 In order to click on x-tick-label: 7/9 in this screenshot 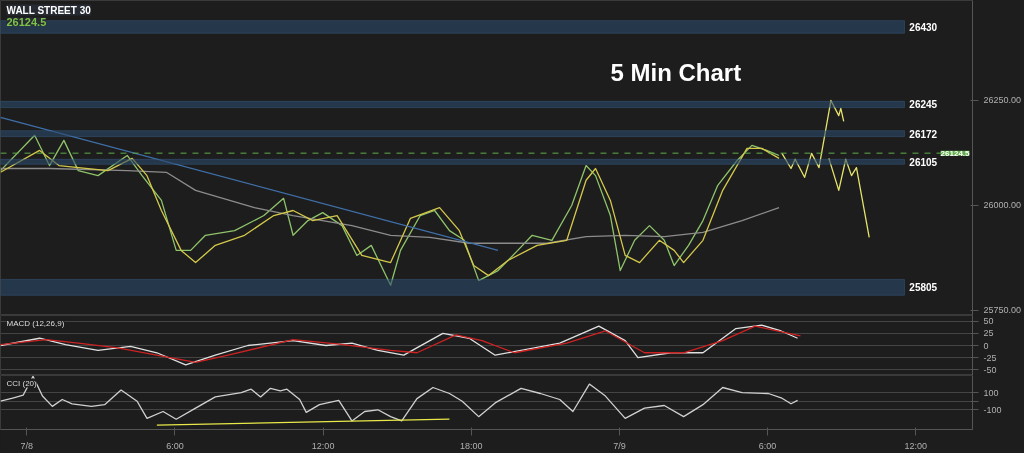, I will do `click(619, 445)`.